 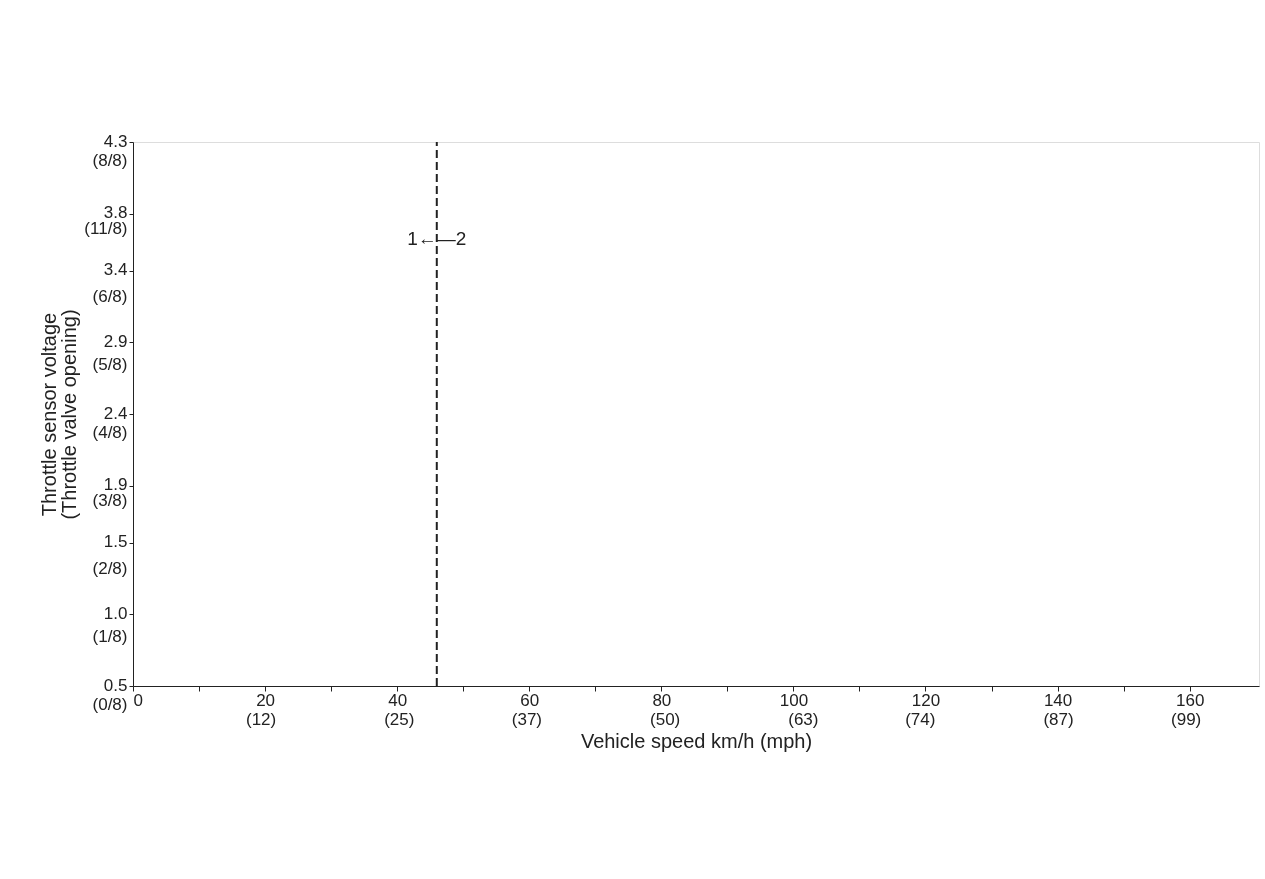 What do you see at coordinates (803, 719) in the screenshot?
I see `x2-tick-label: (63)` at bounding box center [803, 719].